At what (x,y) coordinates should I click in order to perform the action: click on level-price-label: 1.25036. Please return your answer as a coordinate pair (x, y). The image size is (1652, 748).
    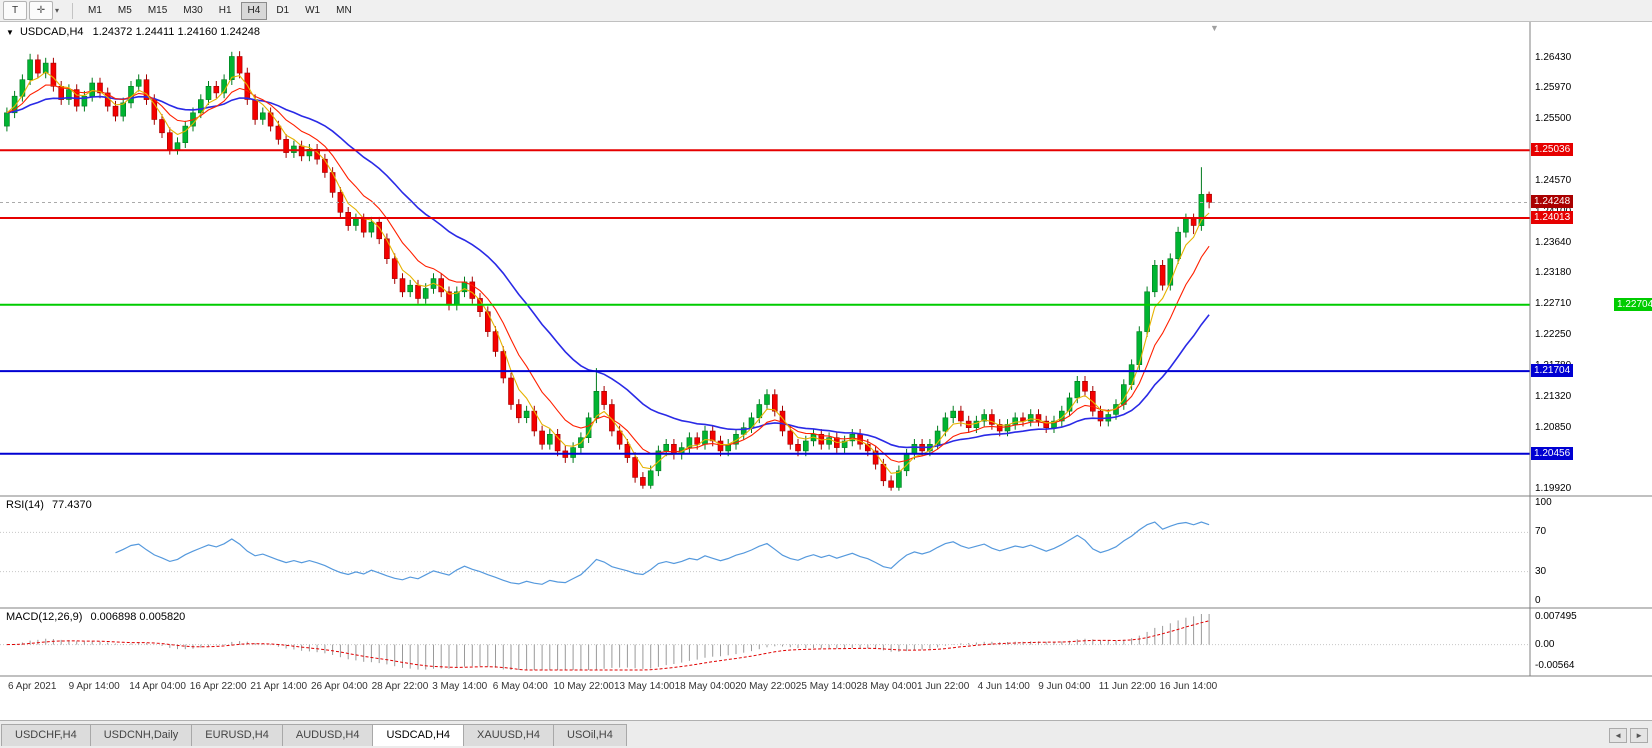
    Looking at the image, I should click on (1552, 150).